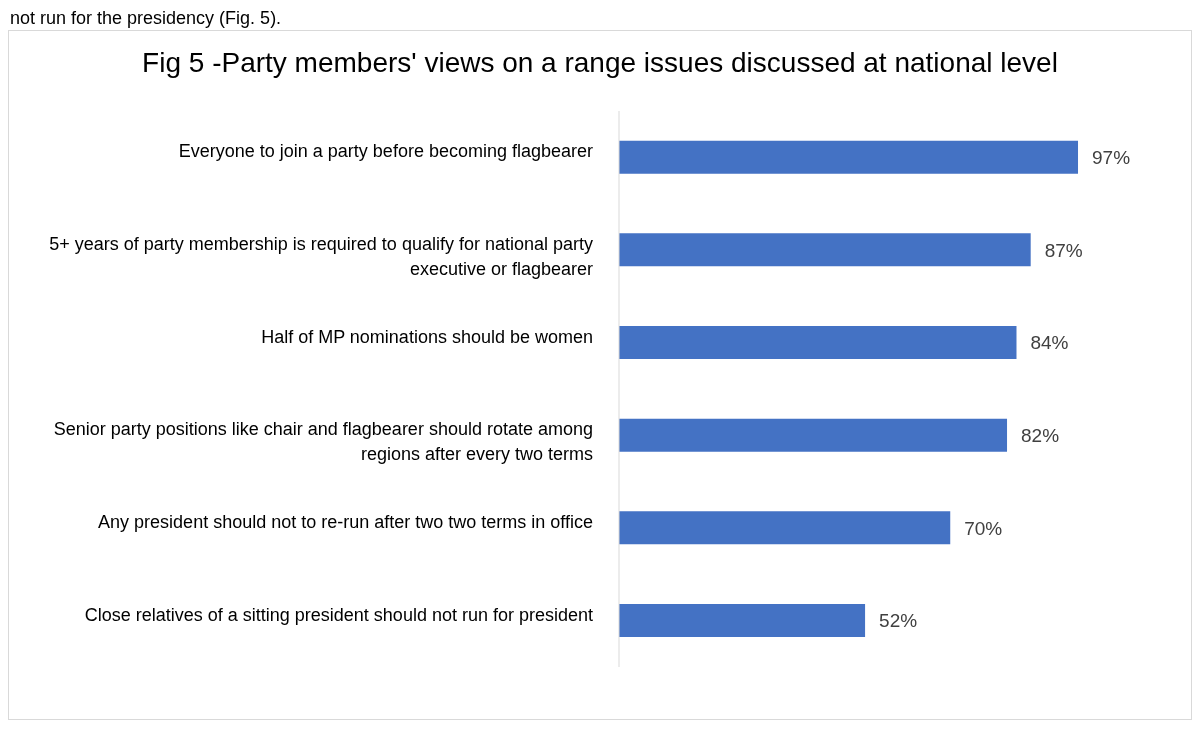 This screenshot has height=731, width=1202. What do you see at coordinates (338, 614) in the screenshot?
I see `y-tick-label: Close relatives of a sitting president should not run for president` at bounding box center [338, 614].